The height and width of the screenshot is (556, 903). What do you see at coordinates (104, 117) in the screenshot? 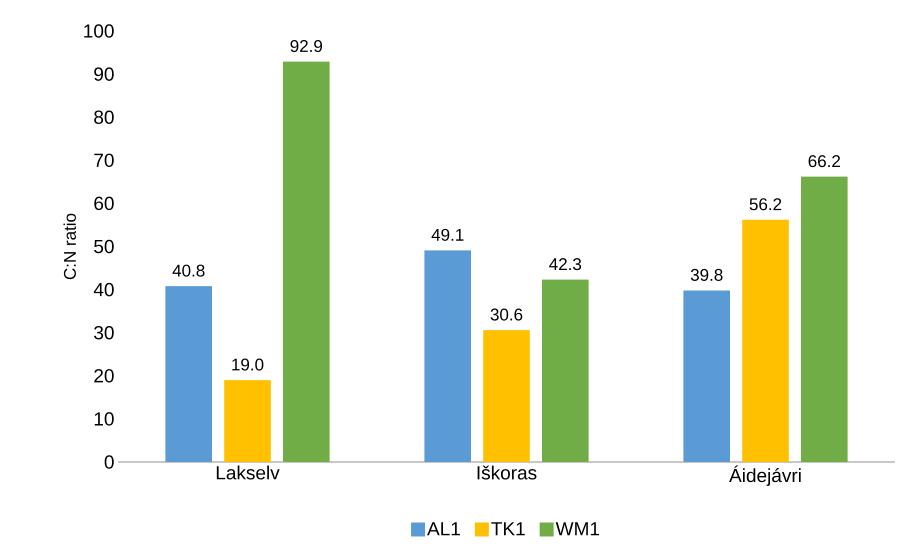
I see `y-tick-label: 80` at bounding box center [104, 117].